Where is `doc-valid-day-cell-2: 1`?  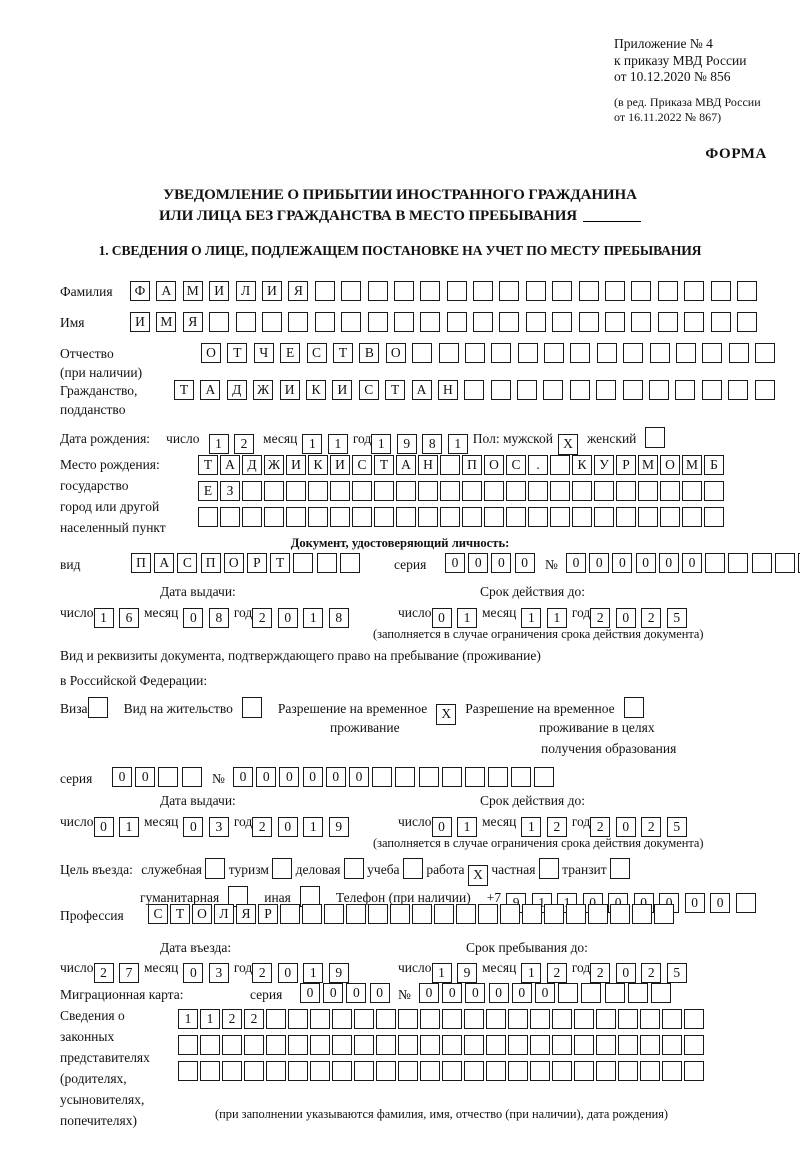 doc-valid-day-cell-2: 1 is located at coordinates (467, 618).